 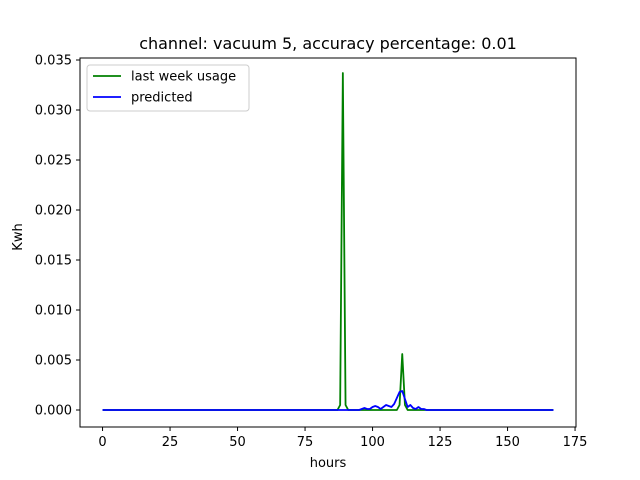 I want to click on y-tick-label: 0.035, so click(x=53, y=61).